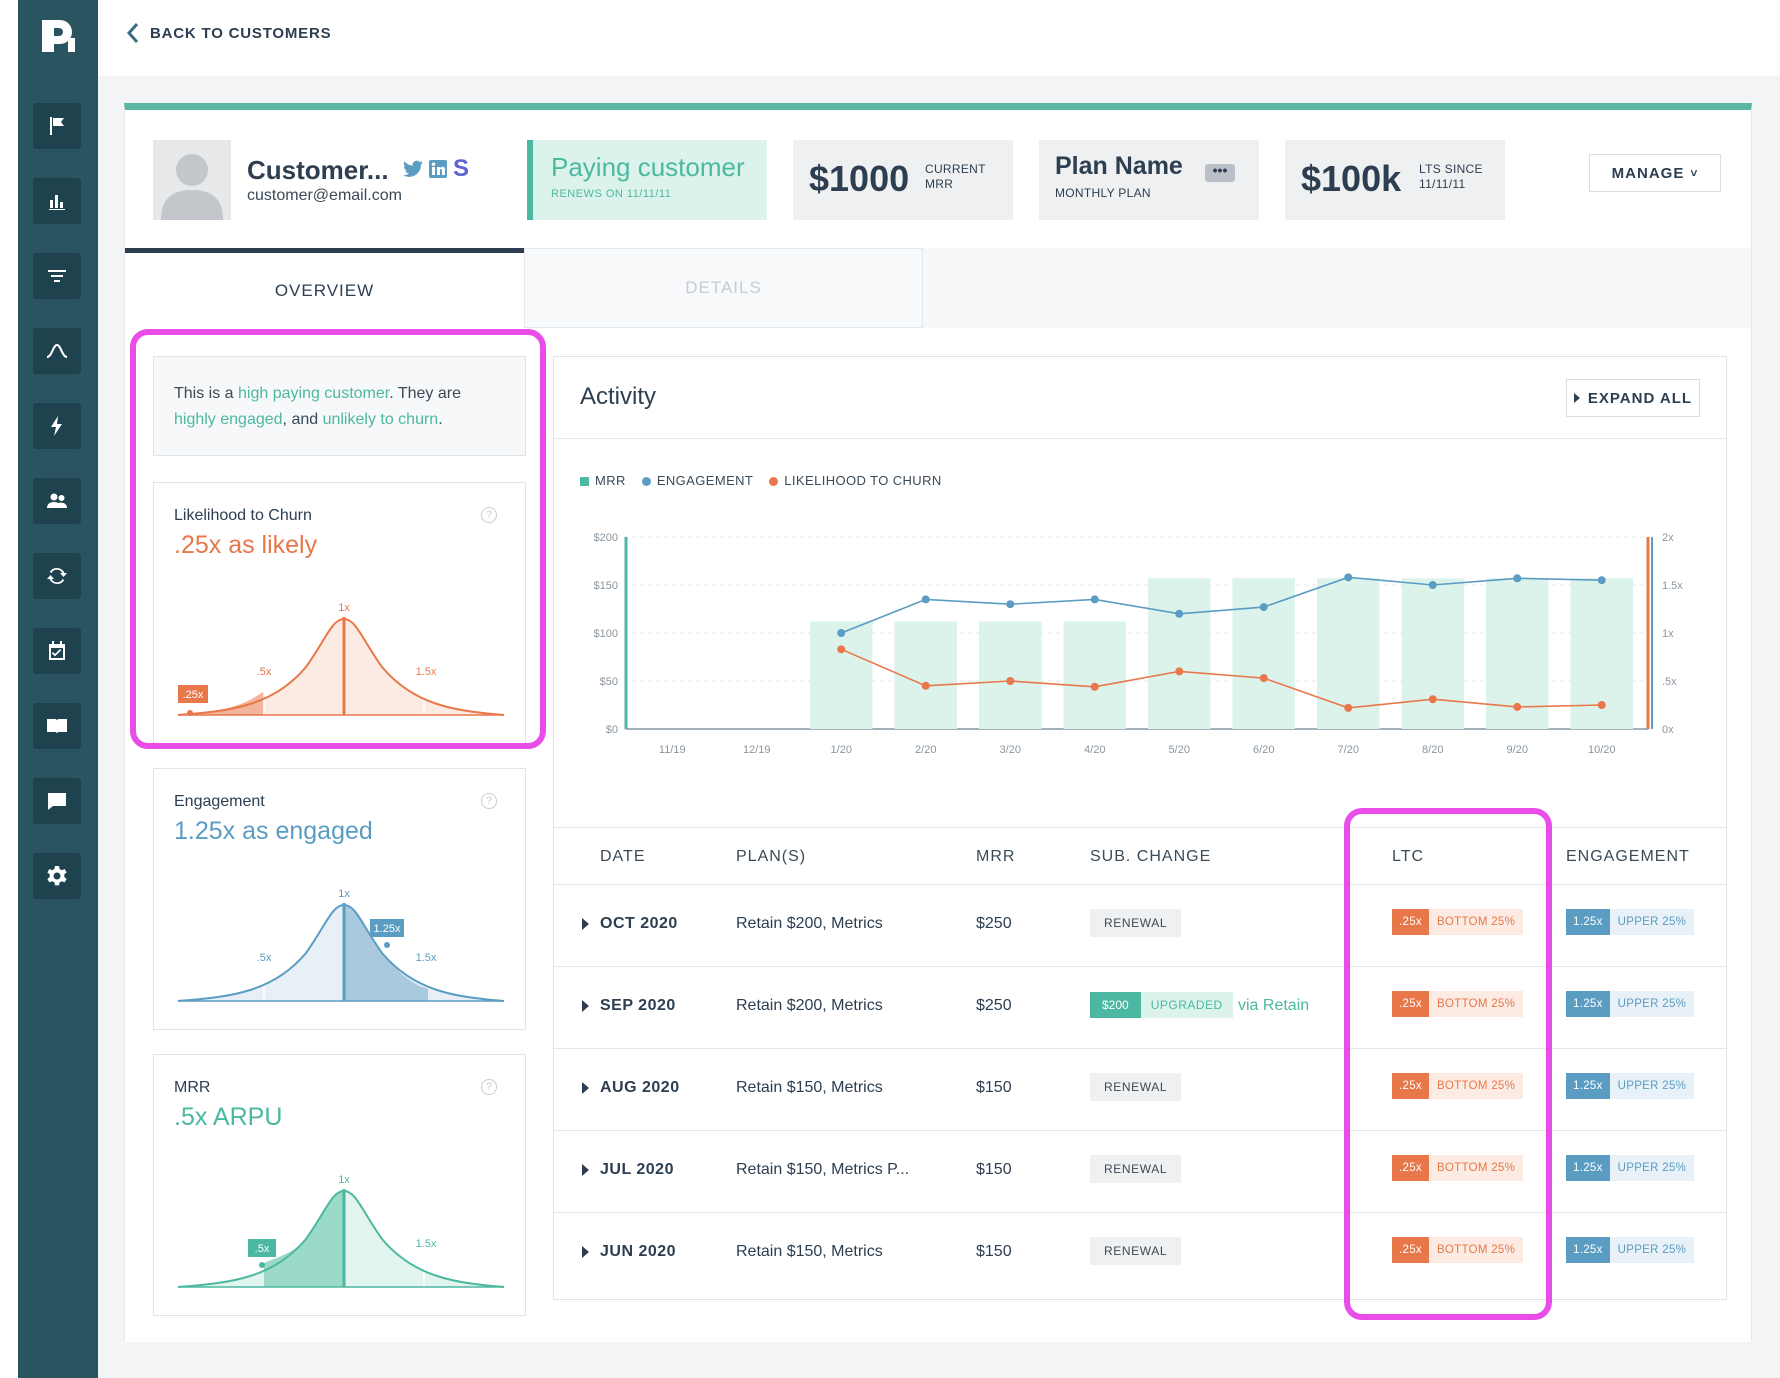 This screenshot has height=1378, width=1780. What do you see at coordinates (1220, 172) in the screenshot?
I see `plan-more-button: •••` at bounding box center [1220, 172].